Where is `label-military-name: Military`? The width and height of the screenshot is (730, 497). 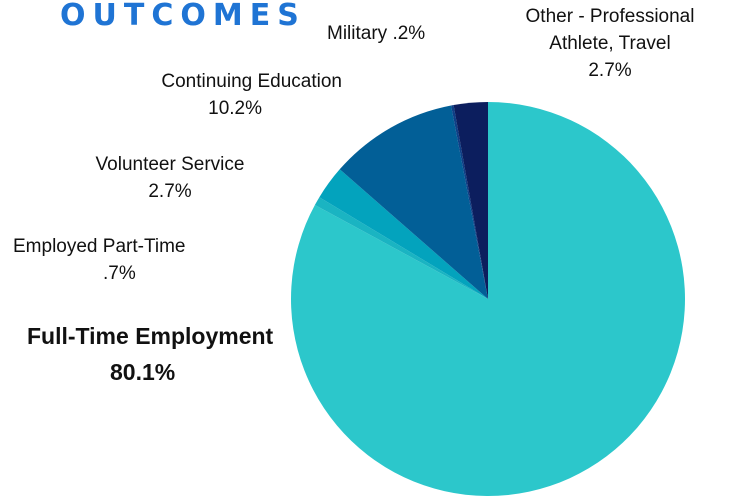
label-military-name: Military is located at coordinates (357, 33).